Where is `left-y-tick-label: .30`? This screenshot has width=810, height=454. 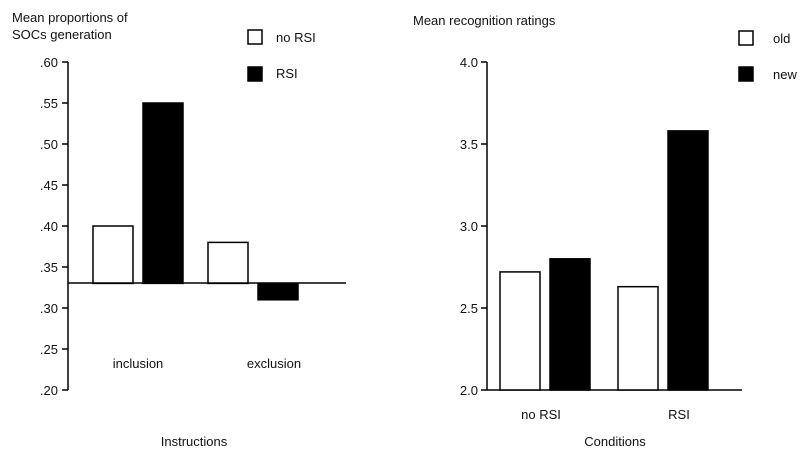
left-y-tick-label: .30 is located at coordinates (49, 308).